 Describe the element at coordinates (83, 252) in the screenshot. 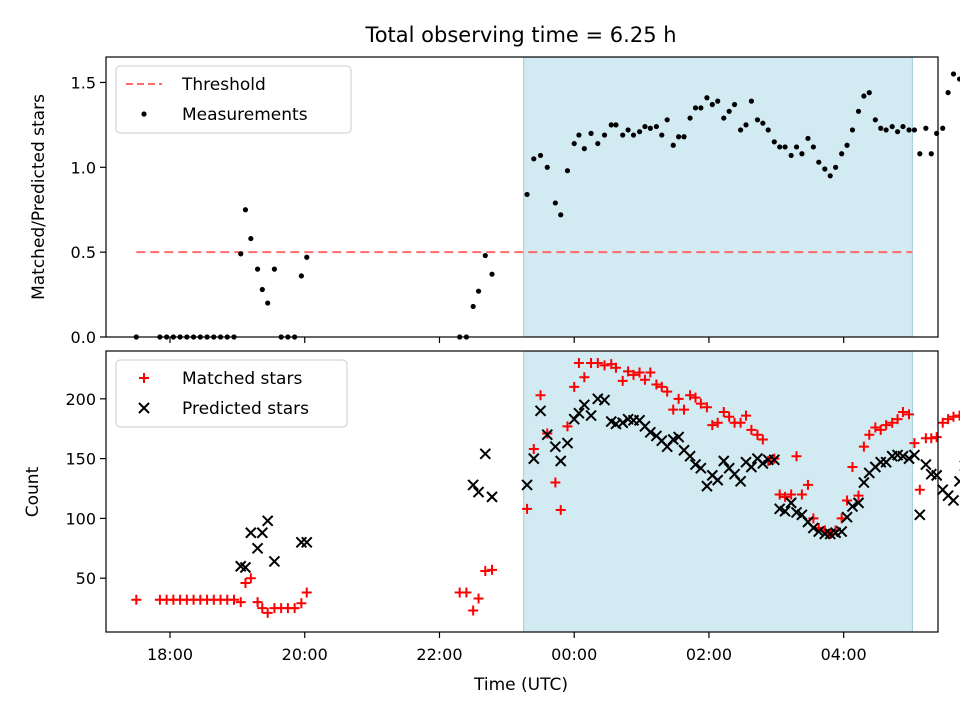

I see `y-tick-label: 0.5` at that location.